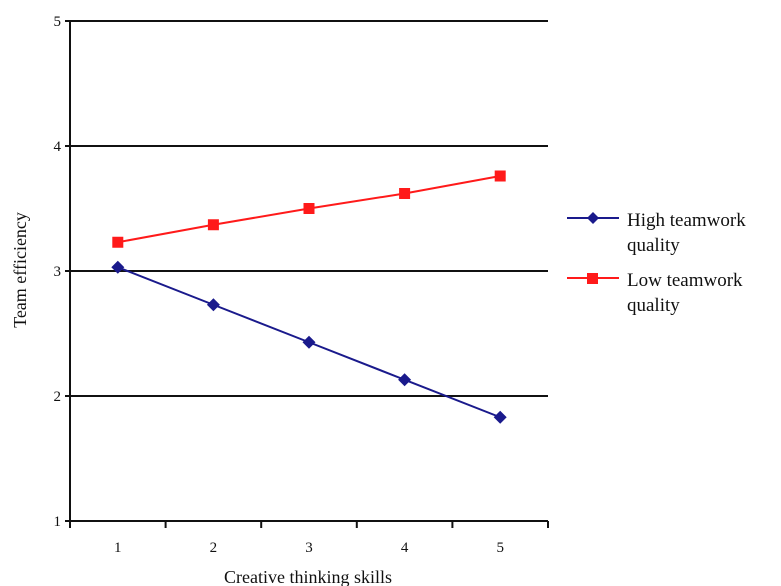  I want to click on y-tick-label: 3, so click(58, 272).